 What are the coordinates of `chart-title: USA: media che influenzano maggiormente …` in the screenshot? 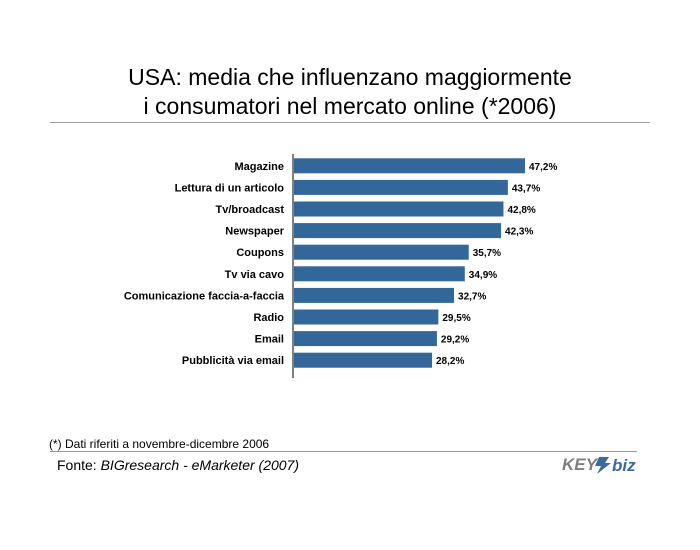 It's located at (350, 92).